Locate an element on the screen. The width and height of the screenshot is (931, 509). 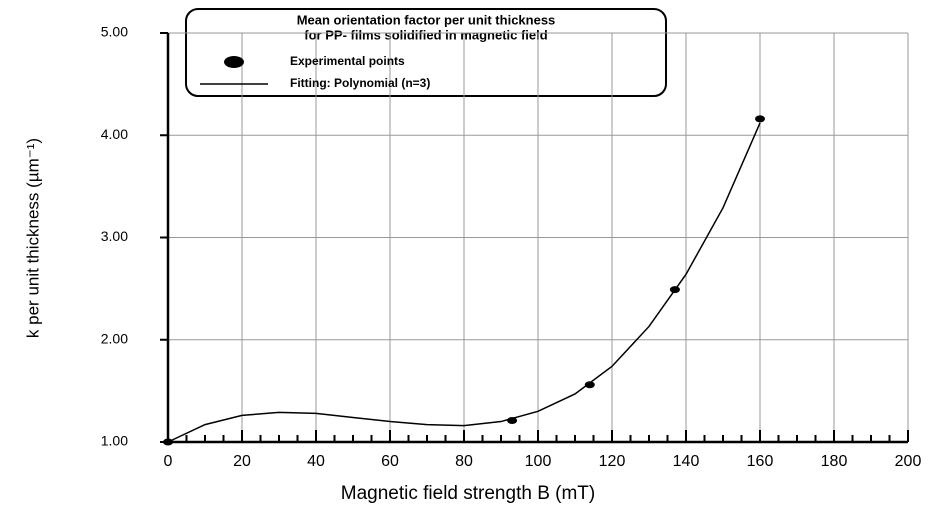
x-tick-label: 40 is located at coordinates (316, 461).